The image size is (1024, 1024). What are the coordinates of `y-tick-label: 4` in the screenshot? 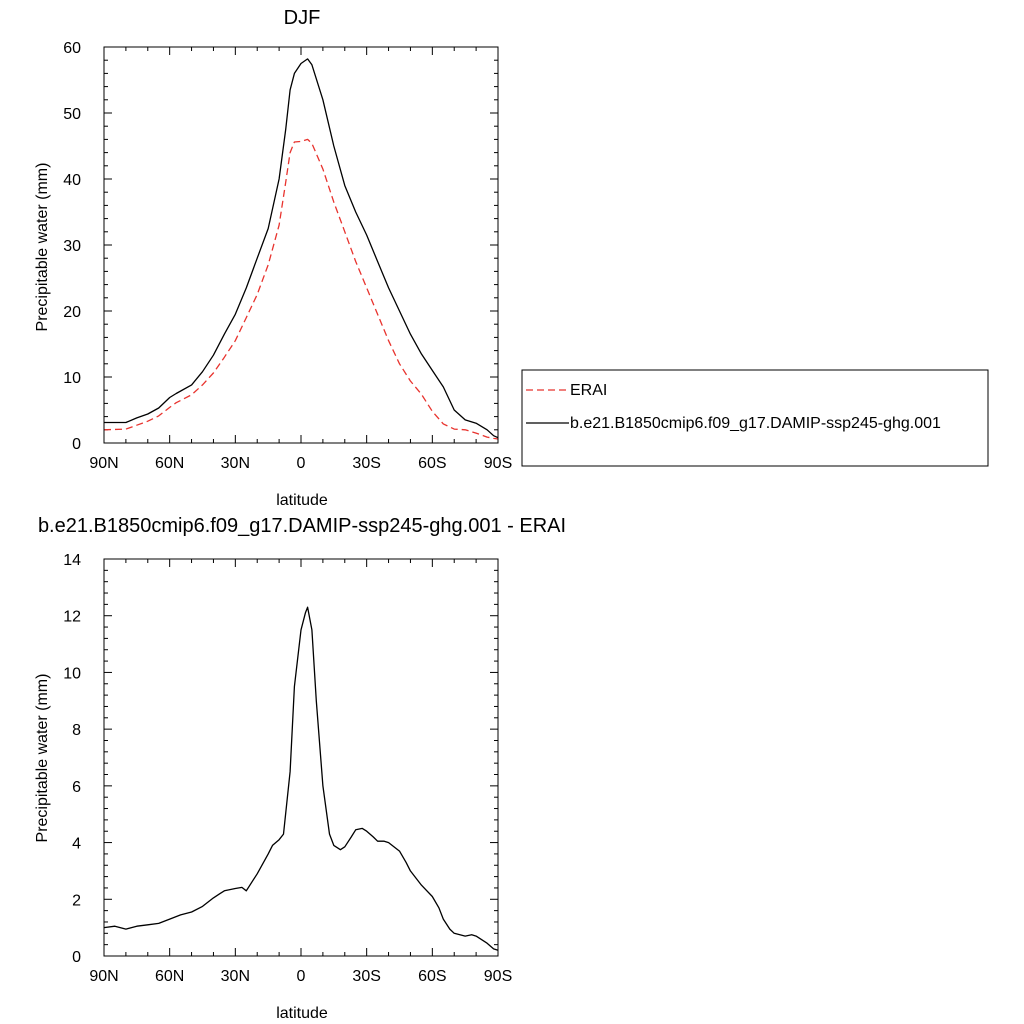 It's located at (76, 844).